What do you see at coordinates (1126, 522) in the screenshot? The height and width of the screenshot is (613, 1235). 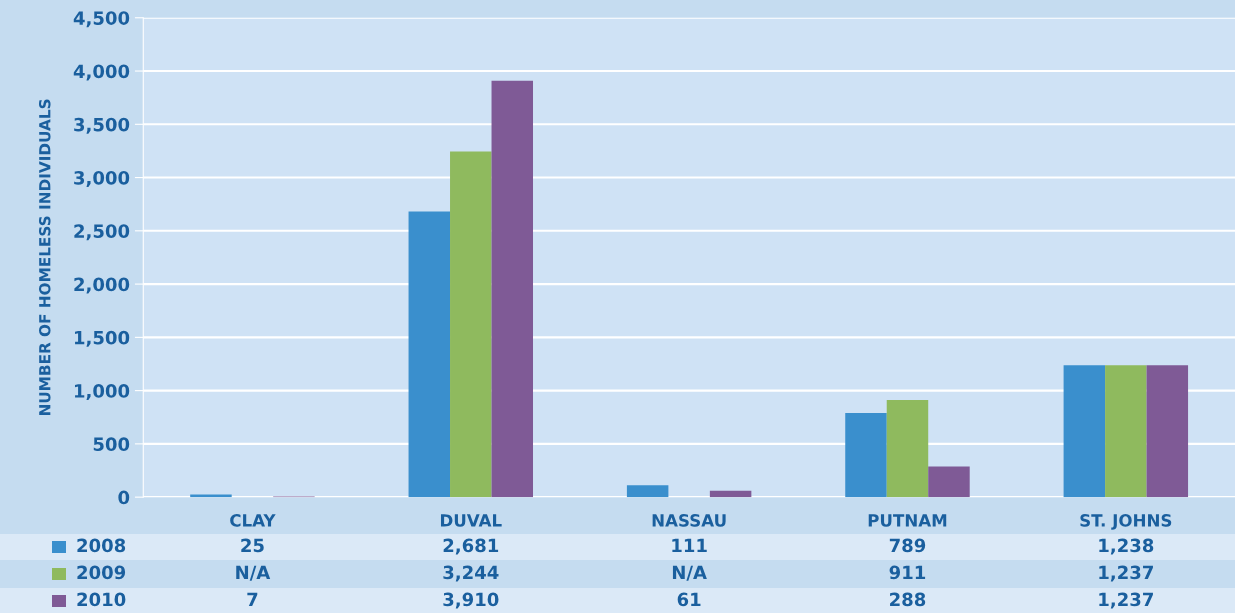 I see `x-tick-label: ST. JOHNS` at bounding box center [1126, 522].